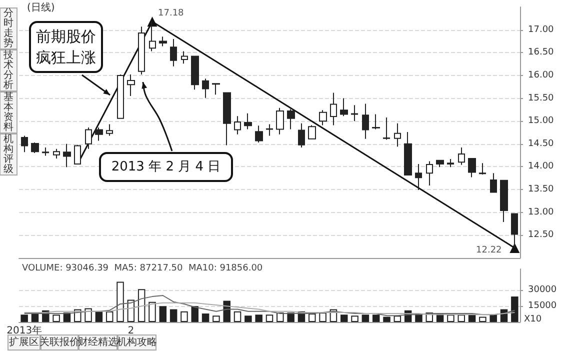  Describe the element at coordinates (541, 143) in the screenshot. I see `y-tick-label: 14.50` at that location.